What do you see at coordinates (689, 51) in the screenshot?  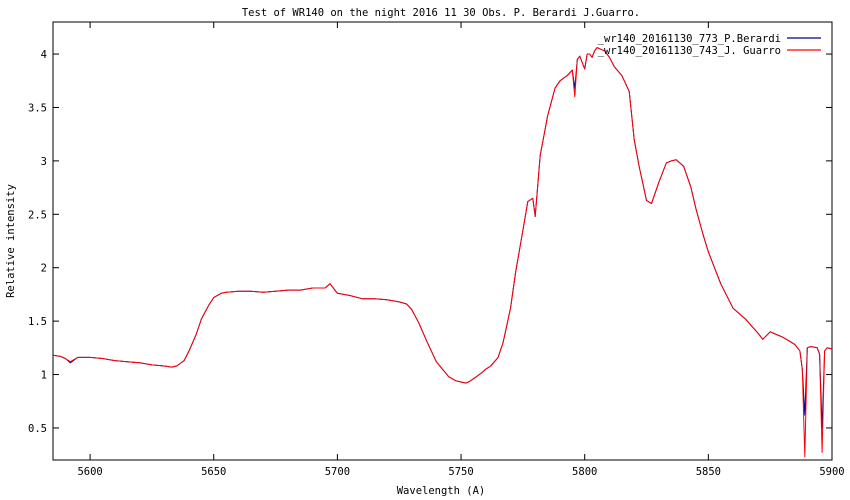 I see `legend-label: _wr140_20161130_743_J. Guarro` at bounding box center [689, 51].